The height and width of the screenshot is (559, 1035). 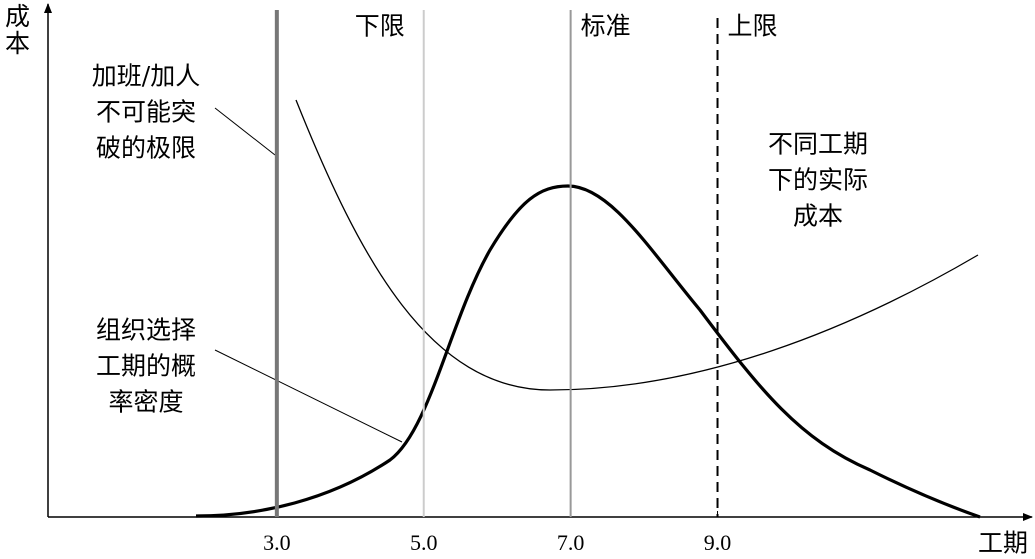 I want to click on annotation: 加班/加人, so click(x=146, y=76).